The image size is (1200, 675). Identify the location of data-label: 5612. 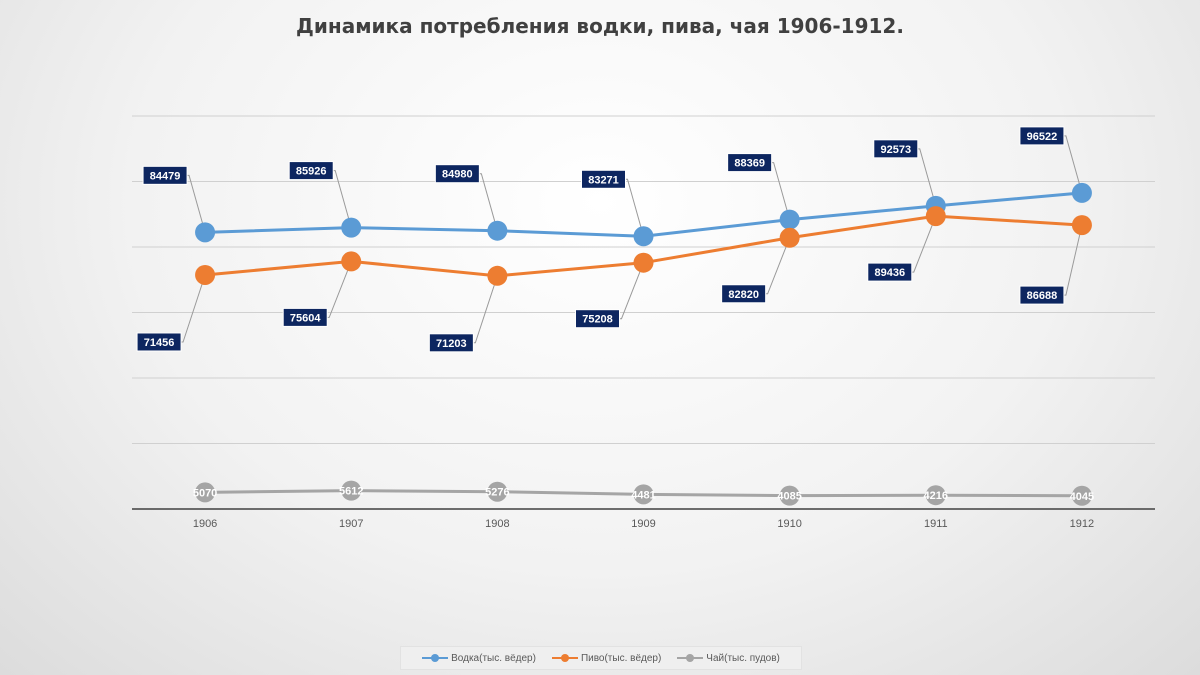
(351, 492).